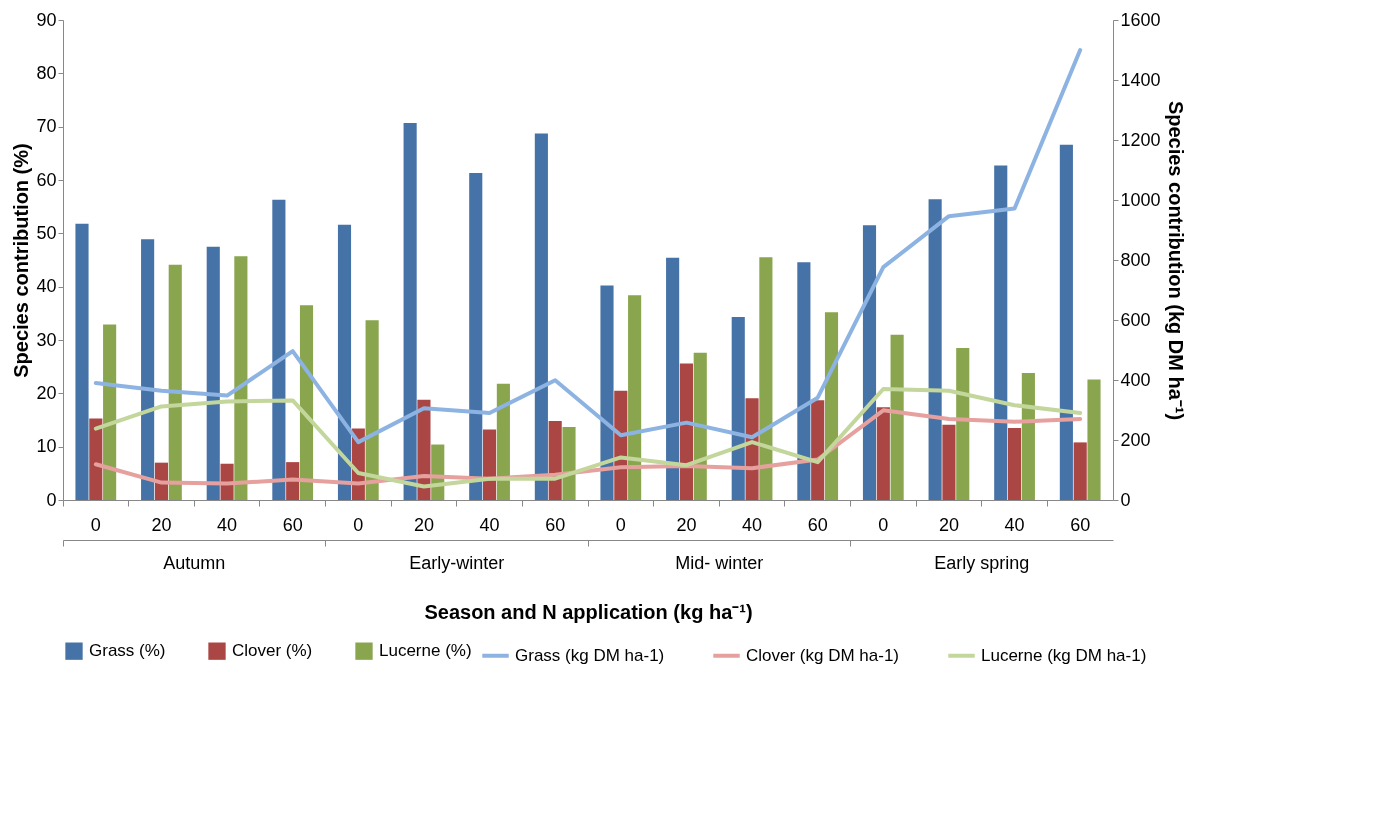 The image size is (1391, 816). I want to click on y-tick-label: 40, so click(46, 286).